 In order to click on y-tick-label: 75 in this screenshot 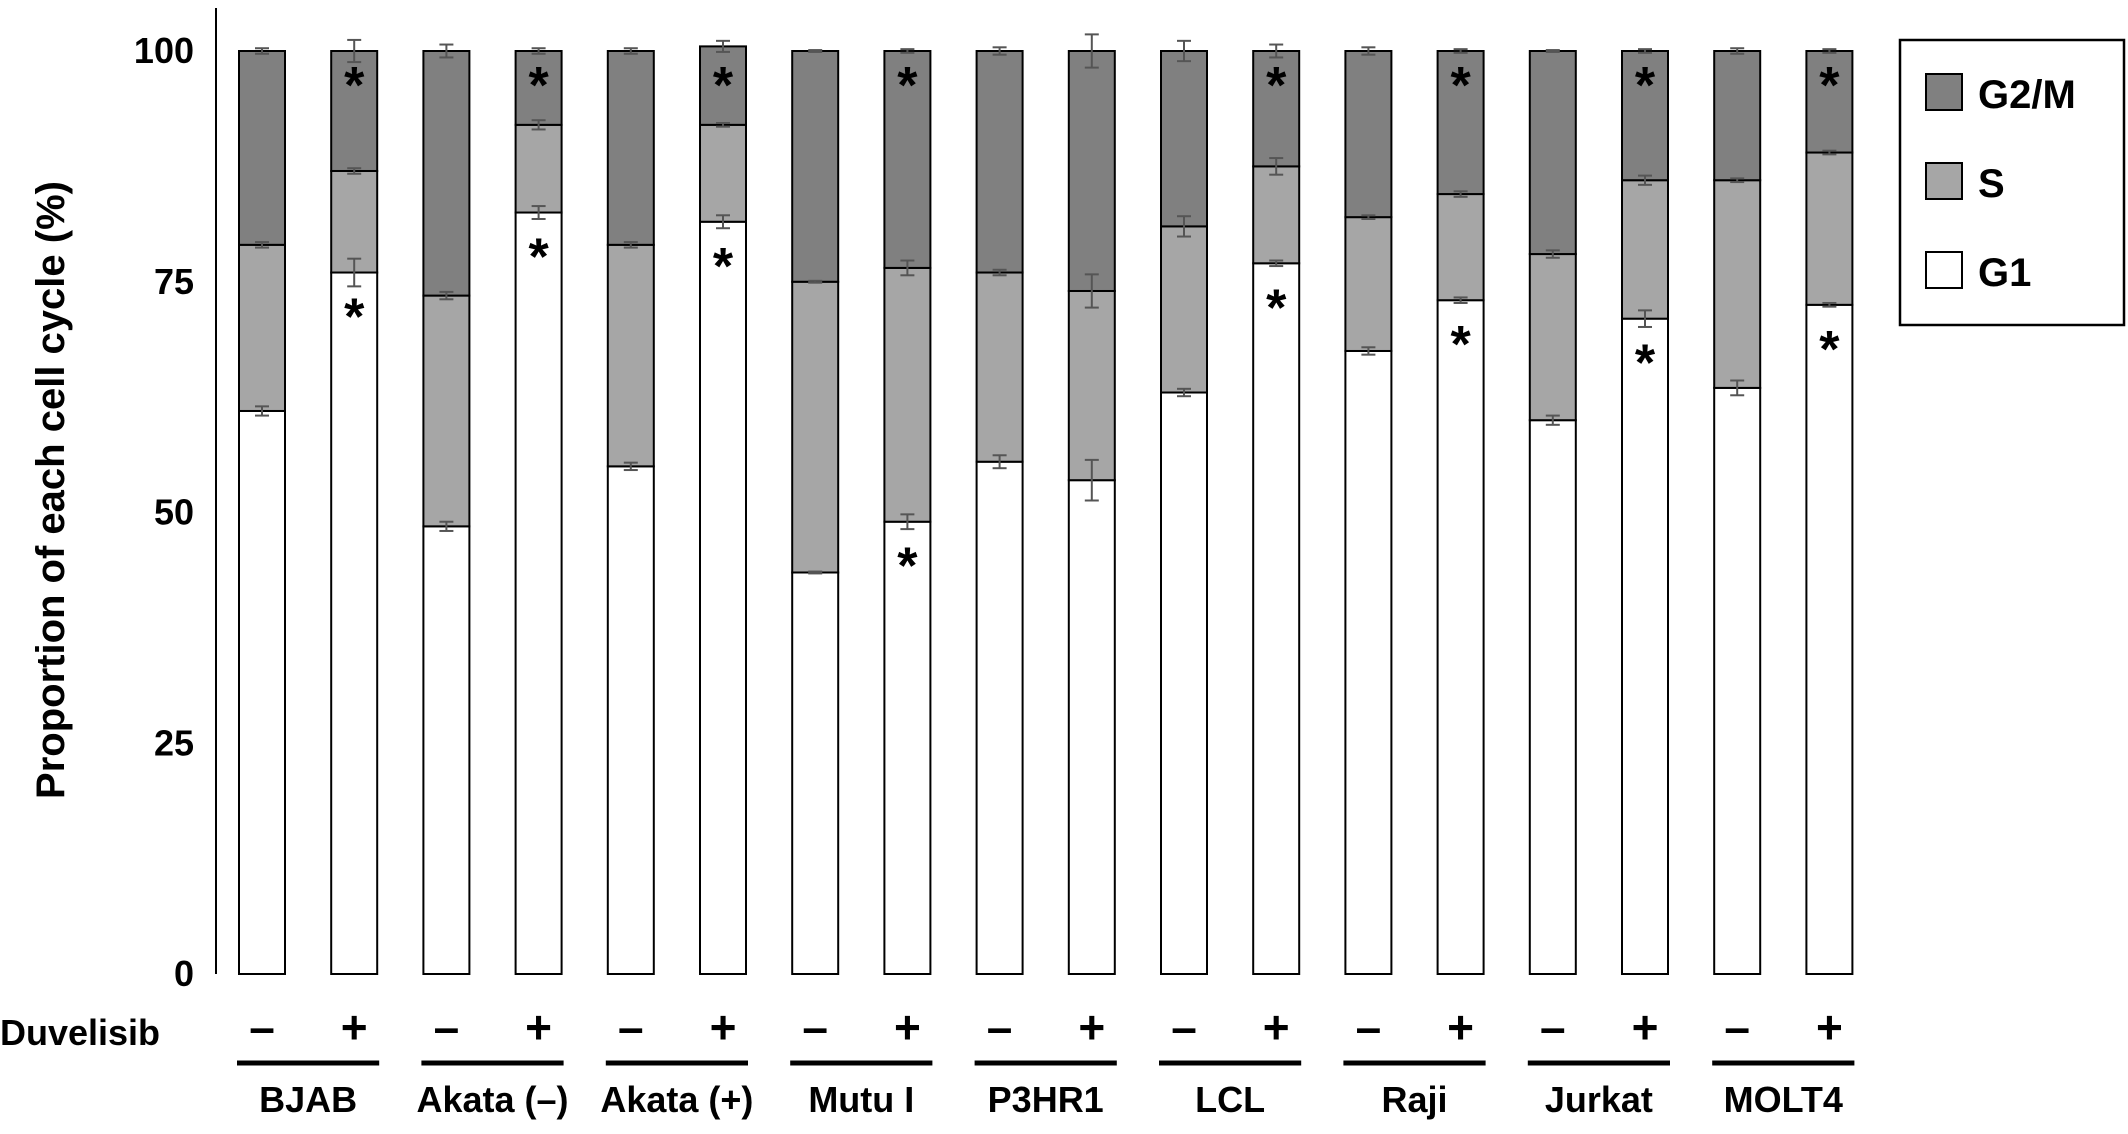, I will do `click(174, 281)`.